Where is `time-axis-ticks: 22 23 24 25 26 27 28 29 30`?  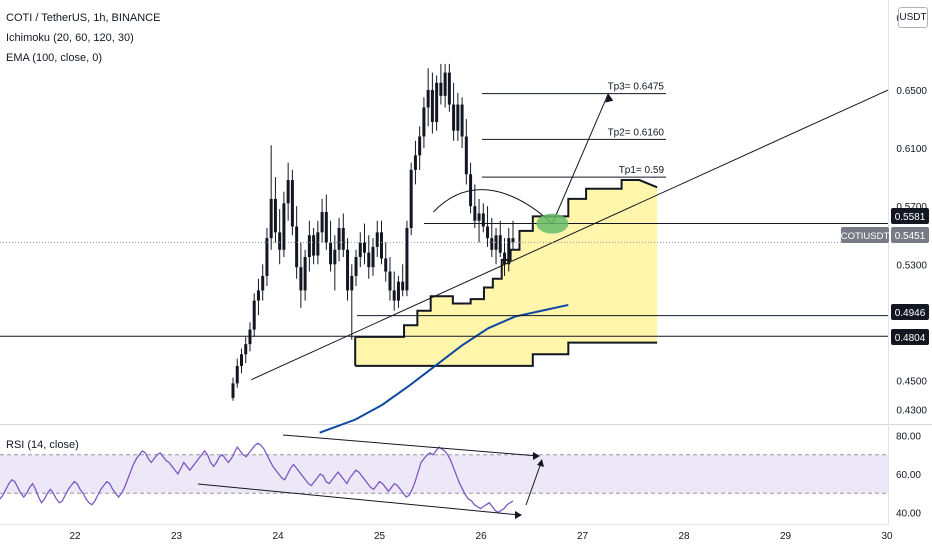 time-axis-ticks: 22 23 24 25 26 27 28 29 30 is located at coordinates (481, 536).